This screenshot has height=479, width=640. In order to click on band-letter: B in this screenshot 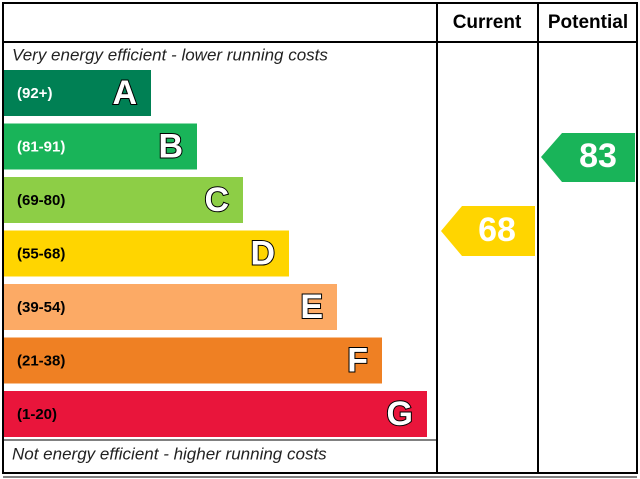, I will do `click(170, 146)`.